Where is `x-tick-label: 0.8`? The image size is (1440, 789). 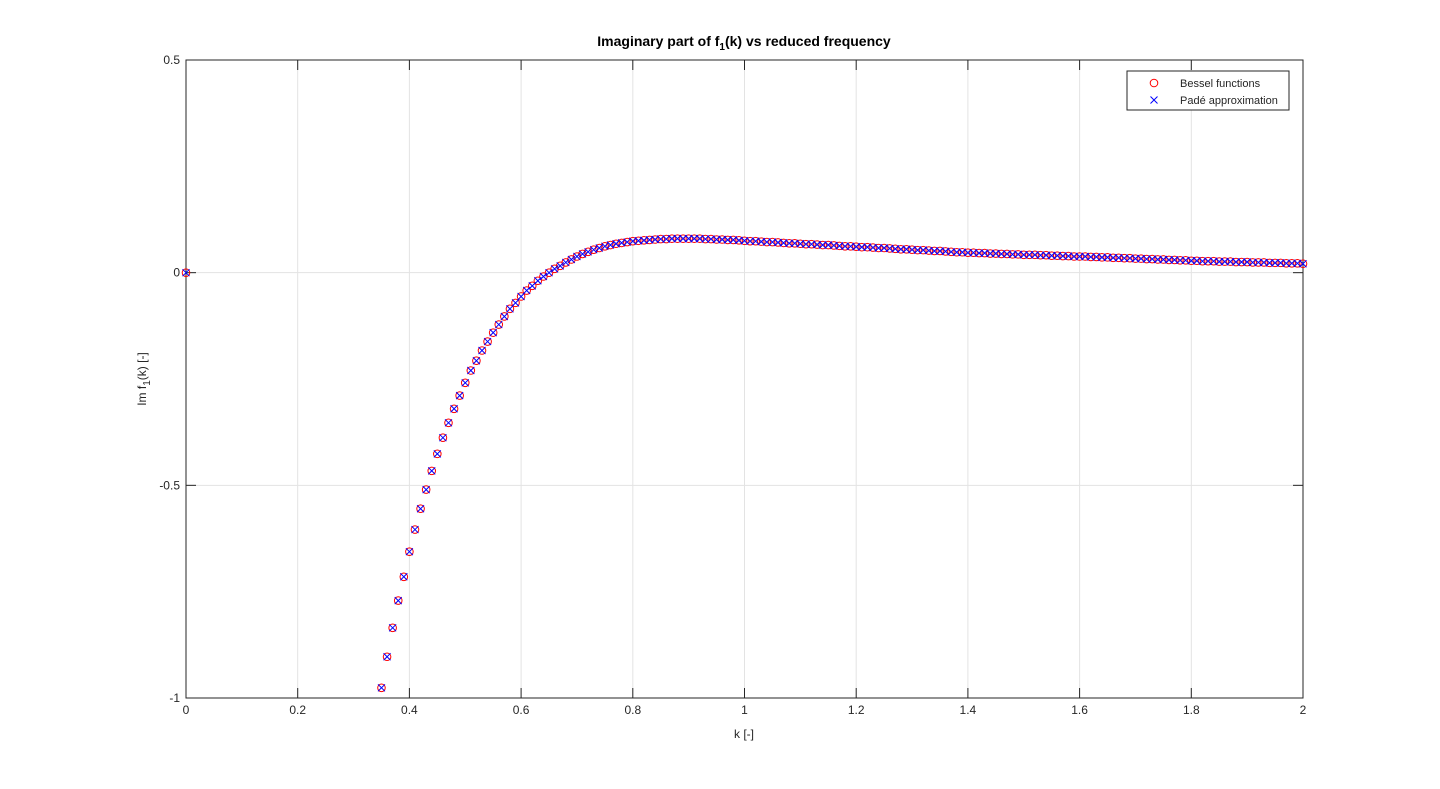
x-tick-label: 0.8 is located at coordinates (632, 710).